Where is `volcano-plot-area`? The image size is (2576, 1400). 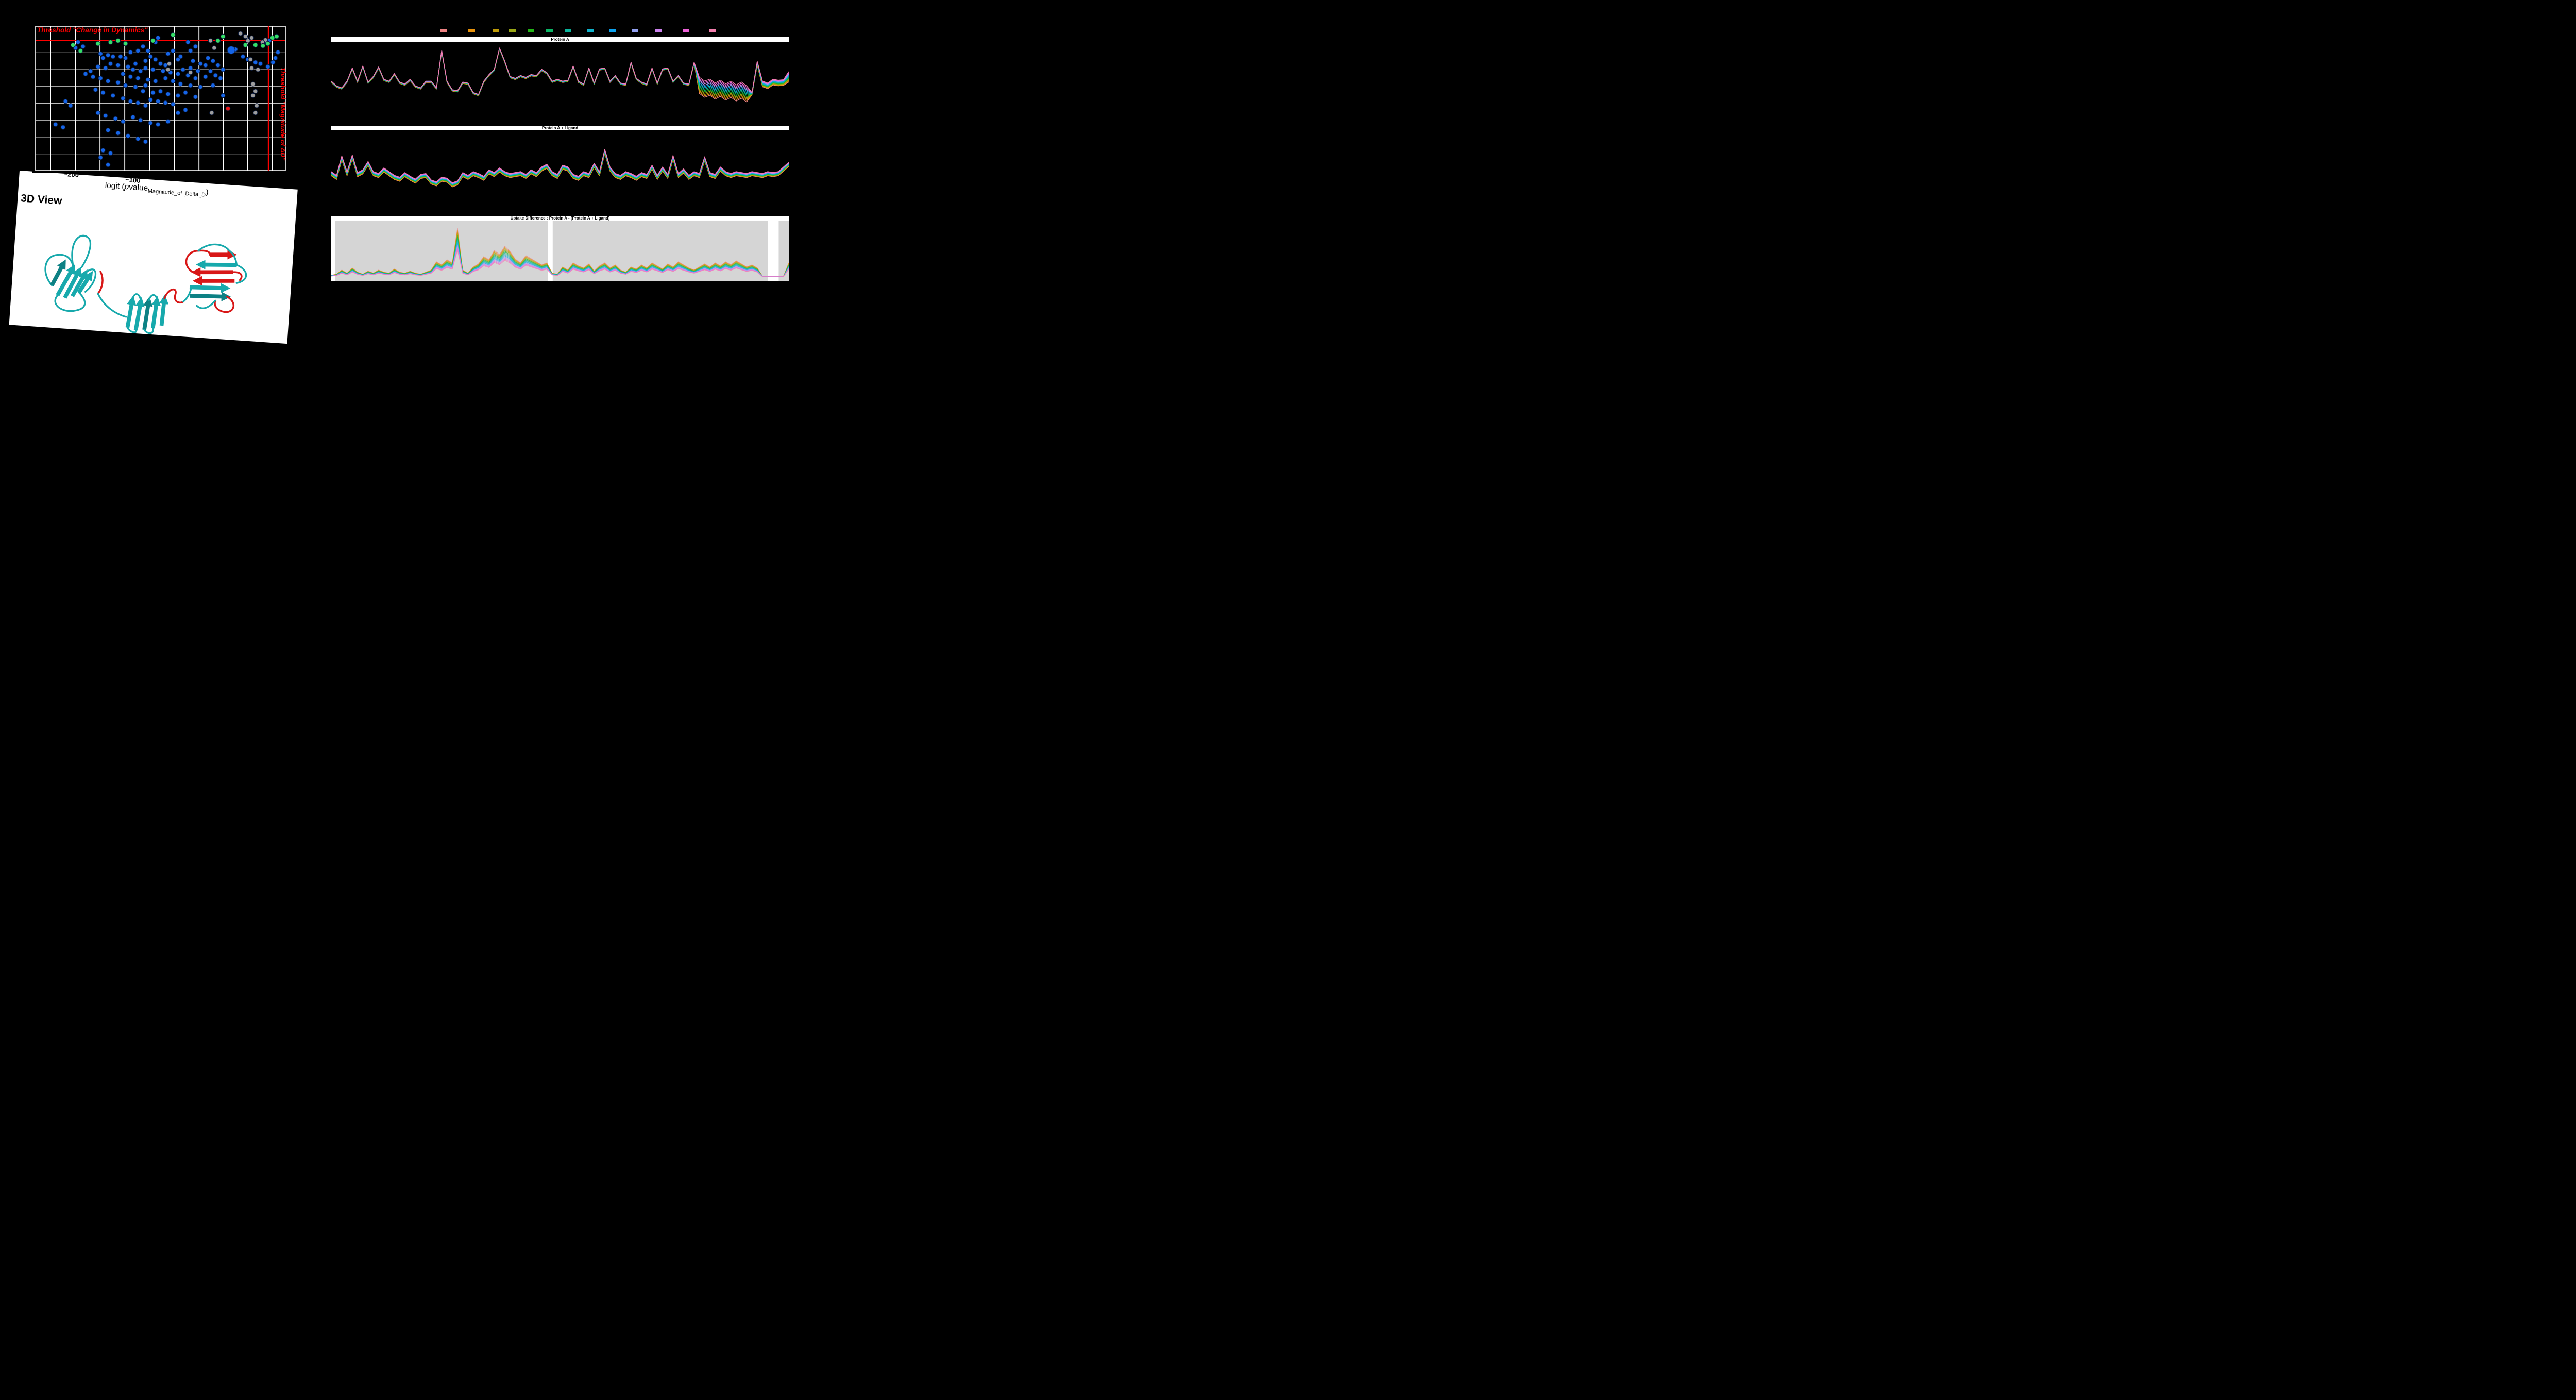 volcano-plot-area is located at coordinates (160, 98).